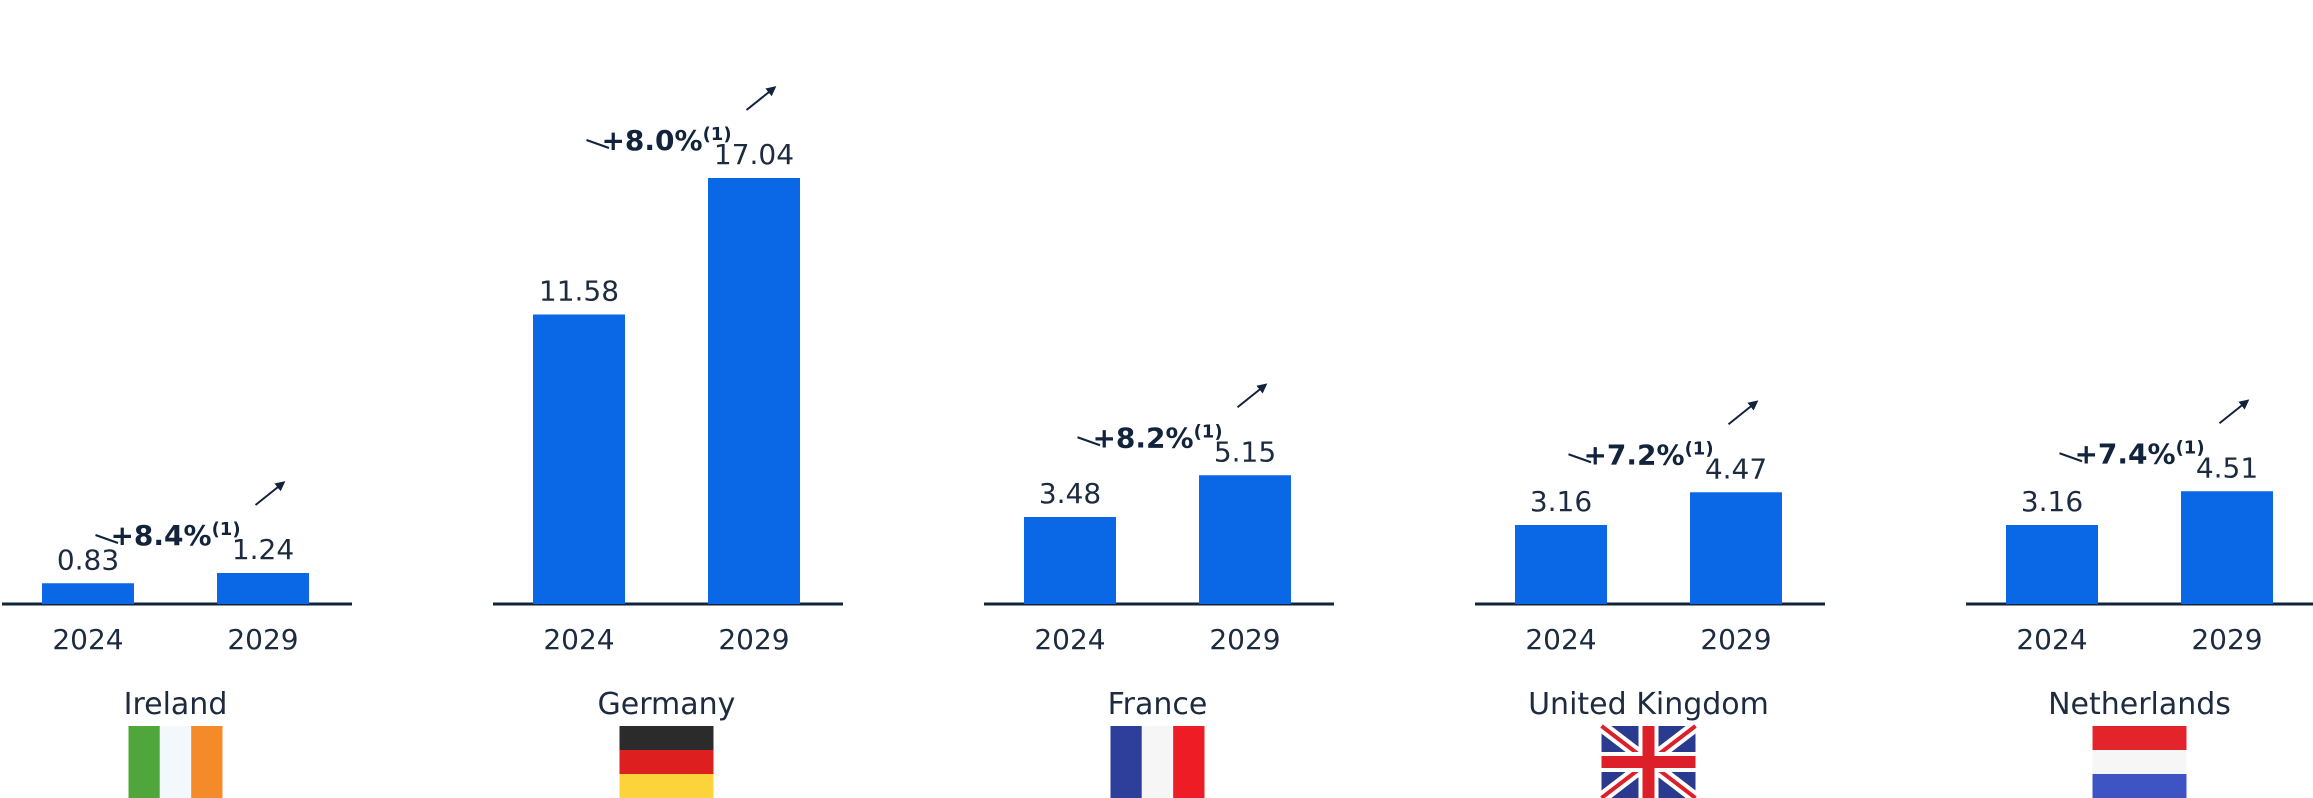  What do you see at coordinates (1648, 704) in the screenshot?
I see `country-label: United Kingdom` at bounding box center [1648, 704].